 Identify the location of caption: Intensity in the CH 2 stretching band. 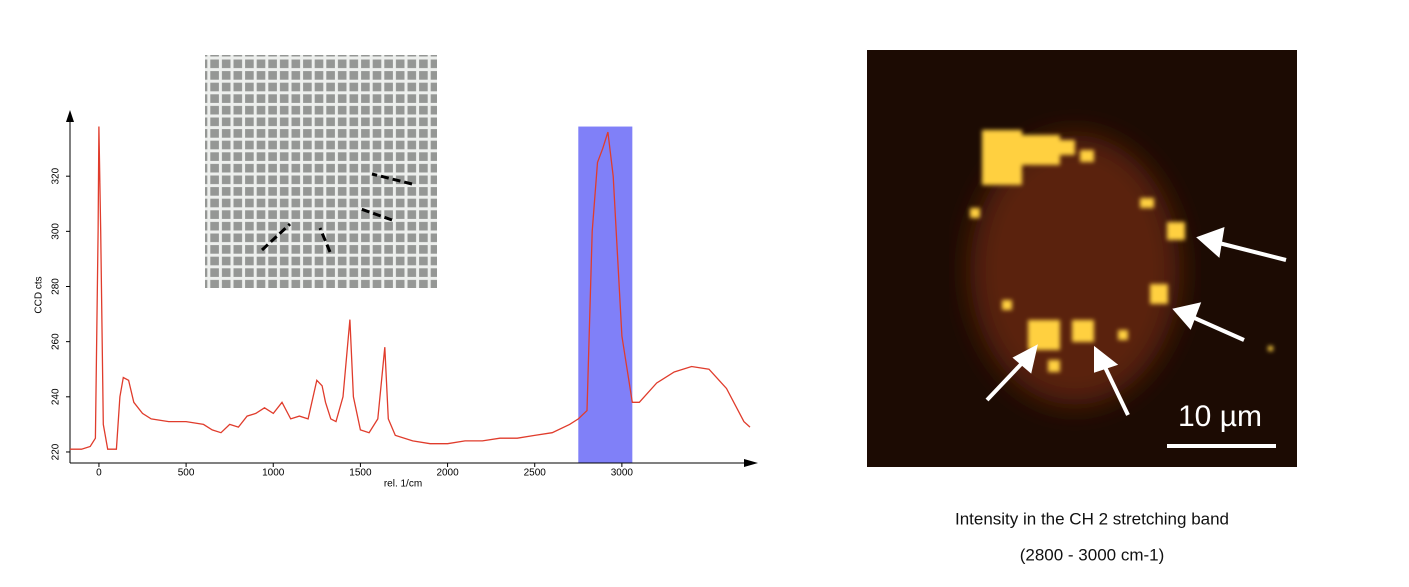
(1092, 518).